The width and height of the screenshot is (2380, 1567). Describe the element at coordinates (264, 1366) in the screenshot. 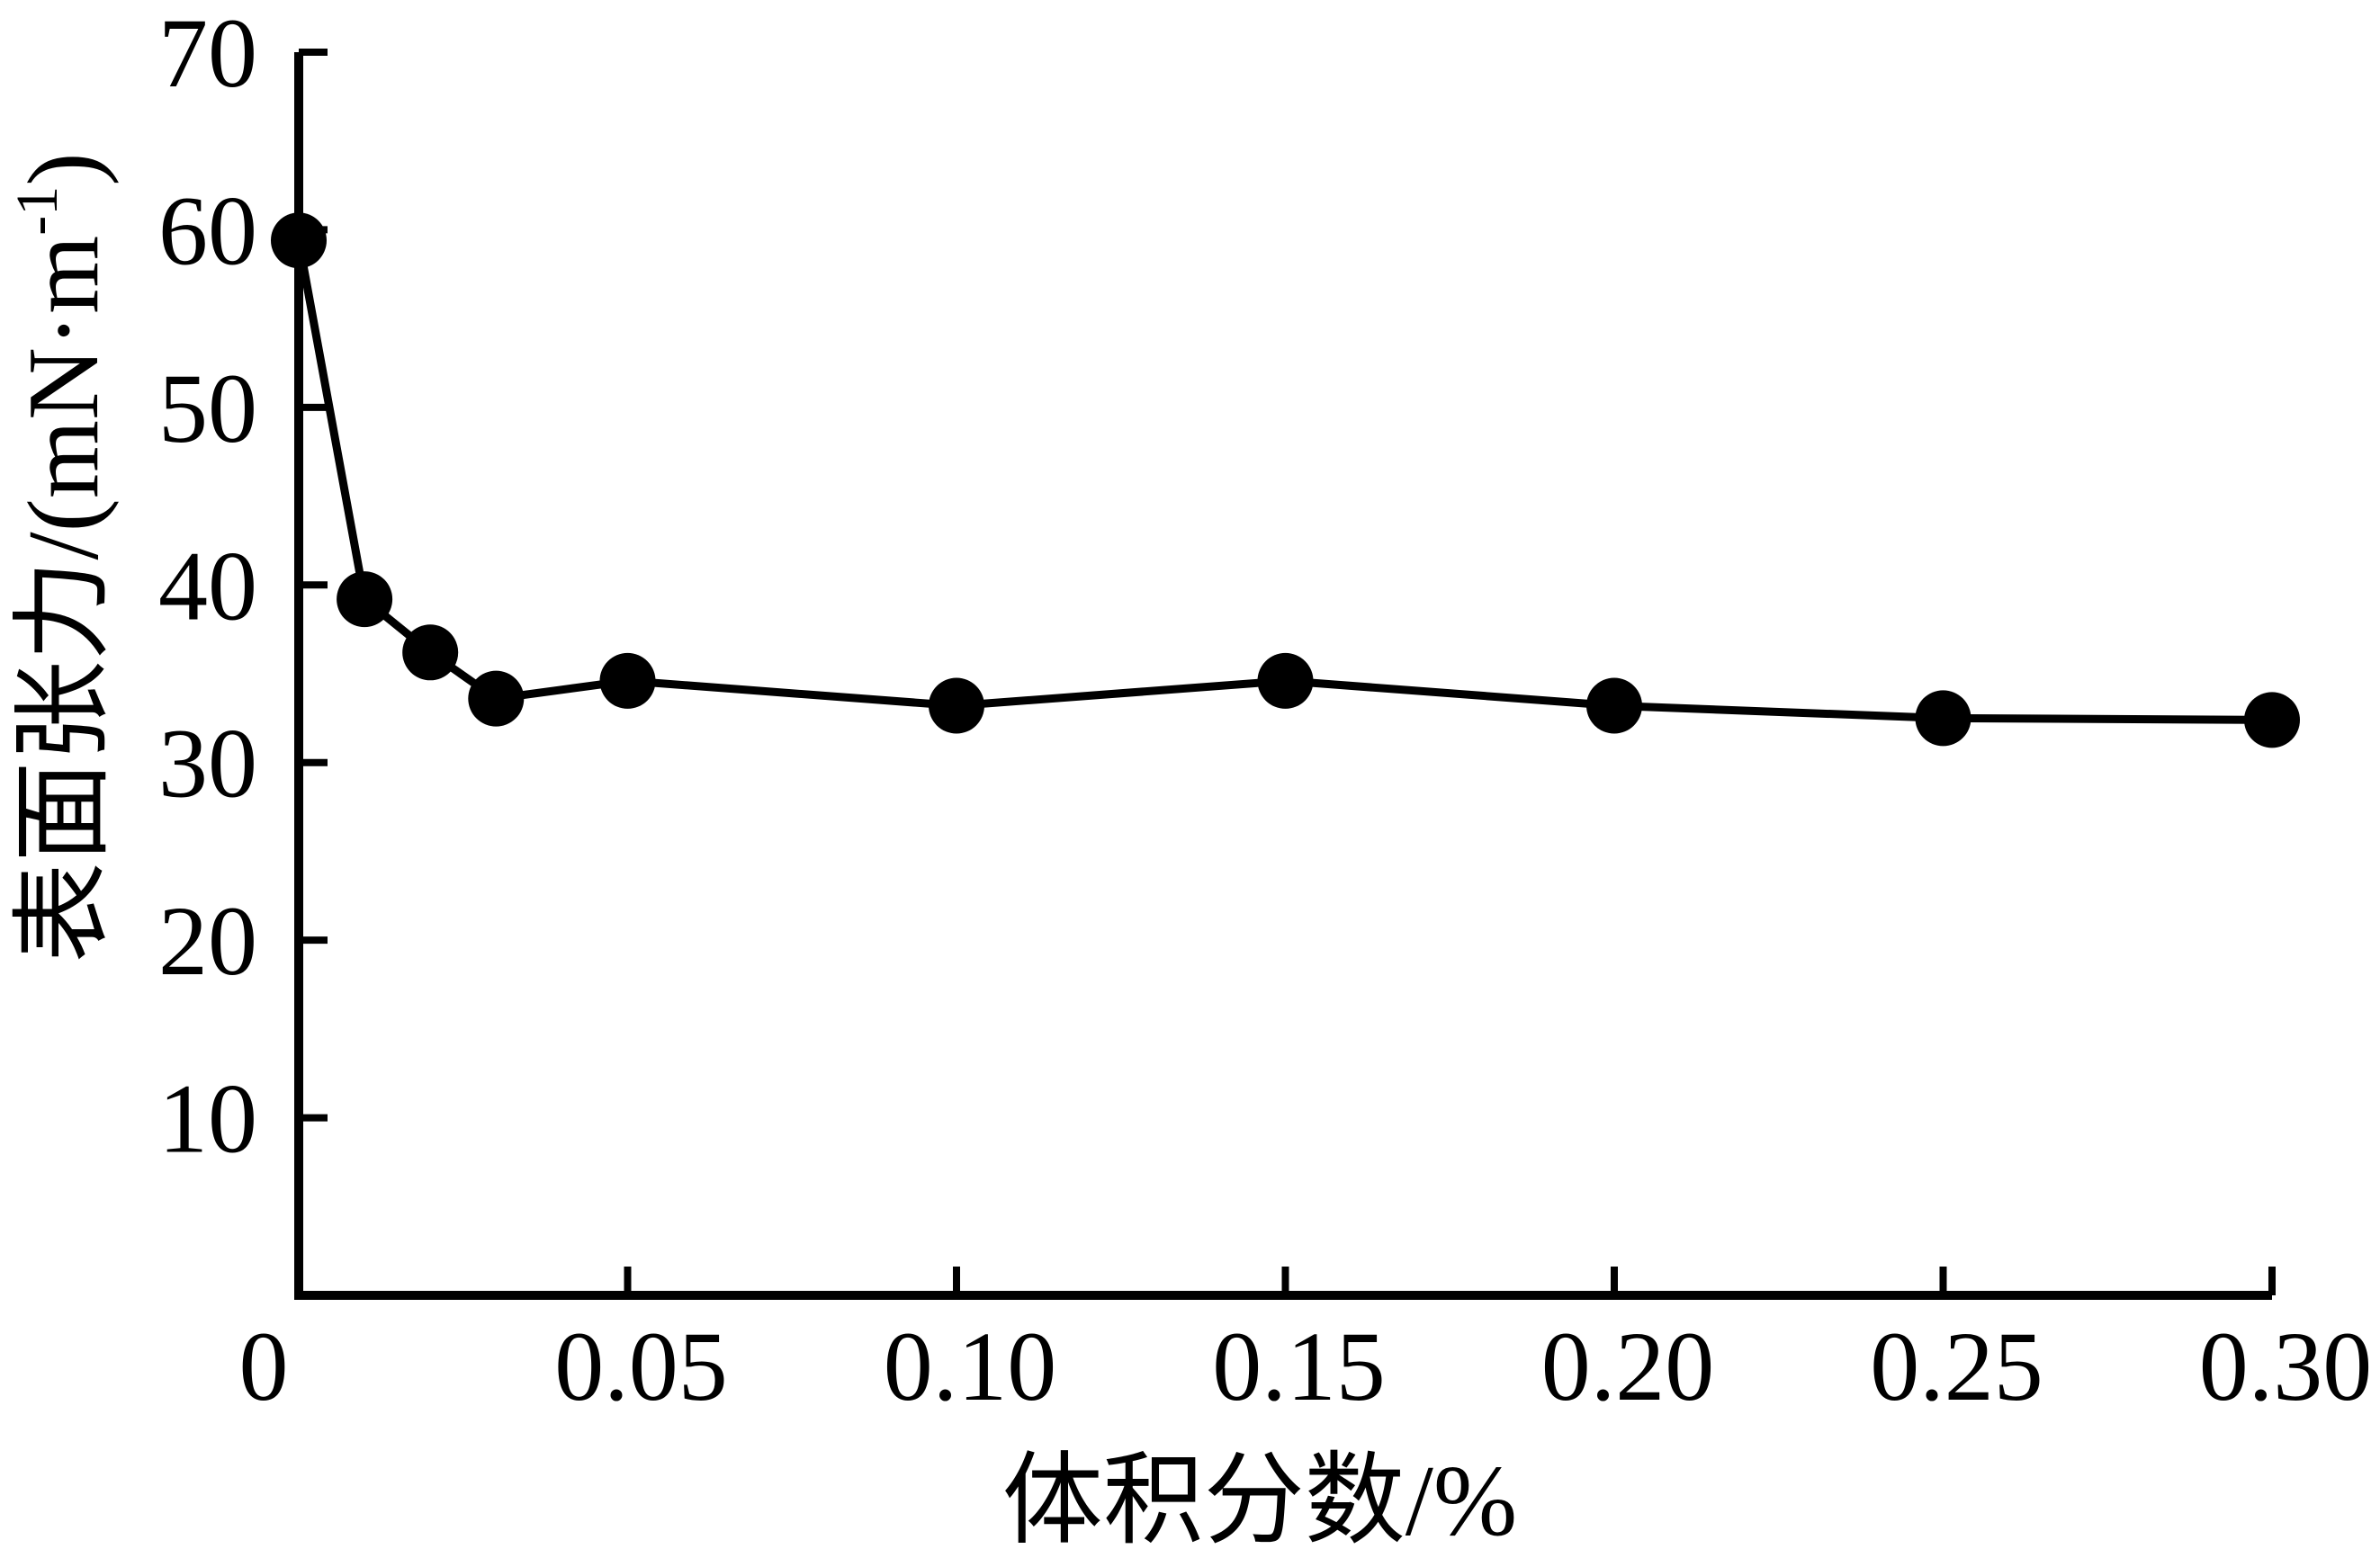

I see `x-tick-label: 0` at that location.